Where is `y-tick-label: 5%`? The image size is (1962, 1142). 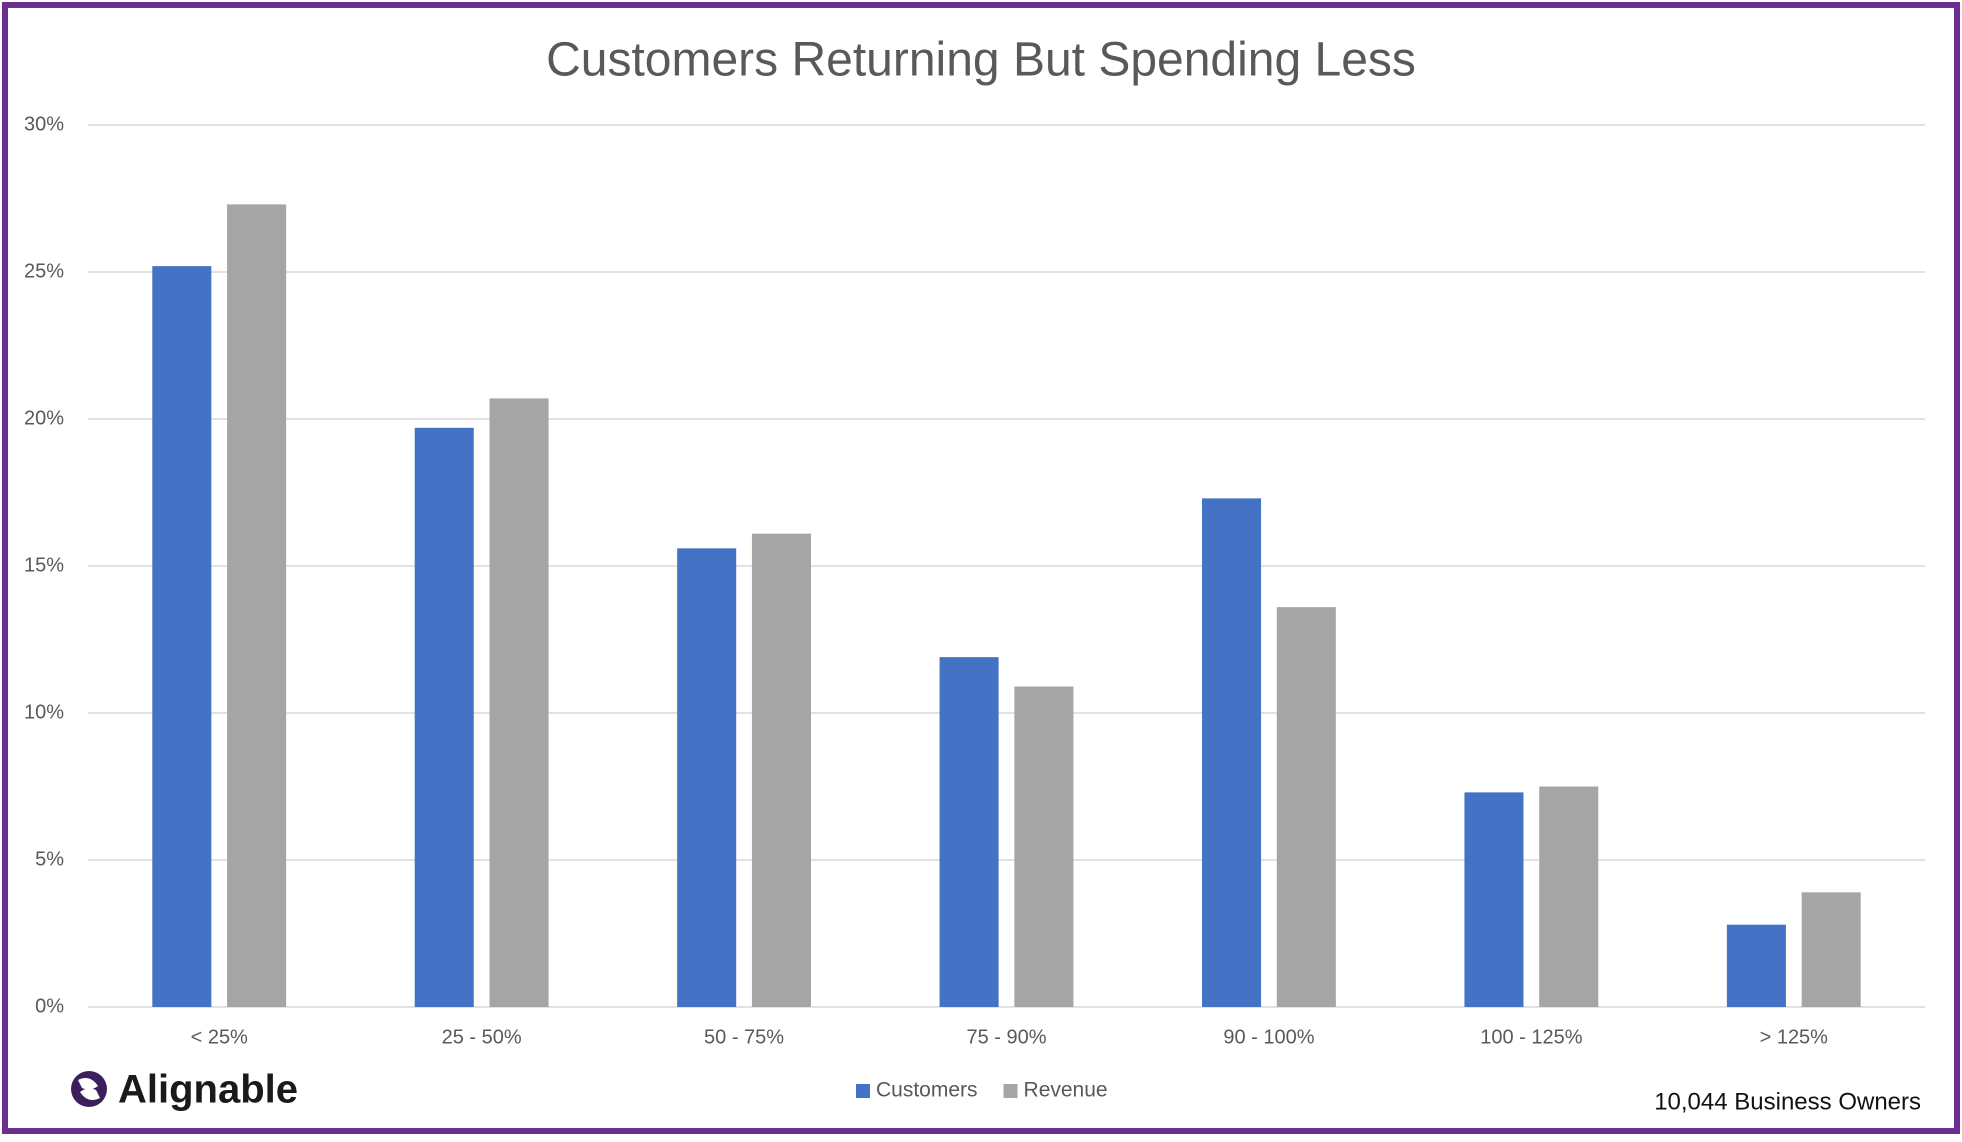 y-tick-label: 5% is located at coordinates (49, 859).